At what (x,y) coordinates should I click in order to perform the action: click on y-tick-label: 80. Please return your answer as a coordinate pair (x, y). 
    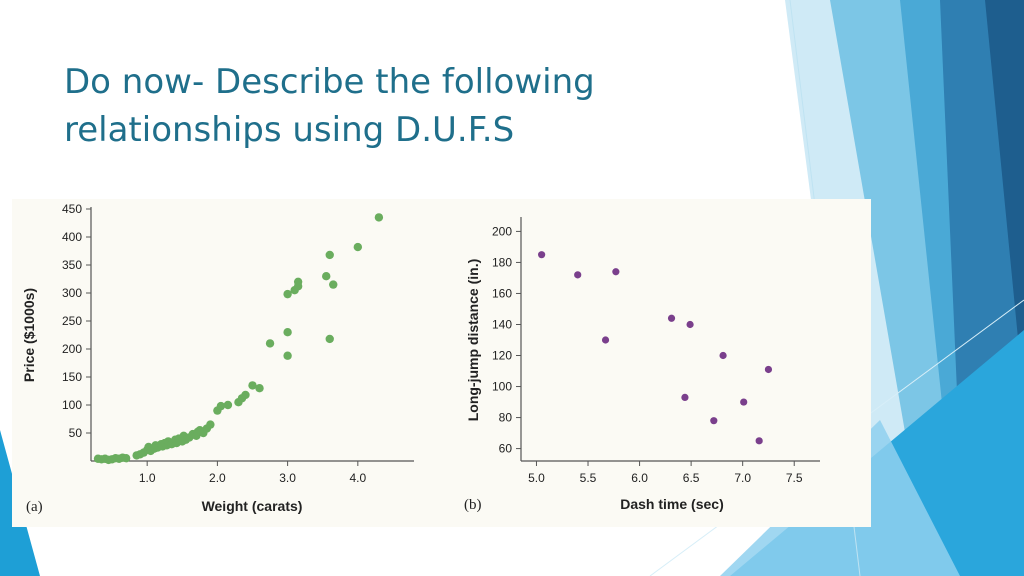
    Looking at the image, I should click on (506, 418).